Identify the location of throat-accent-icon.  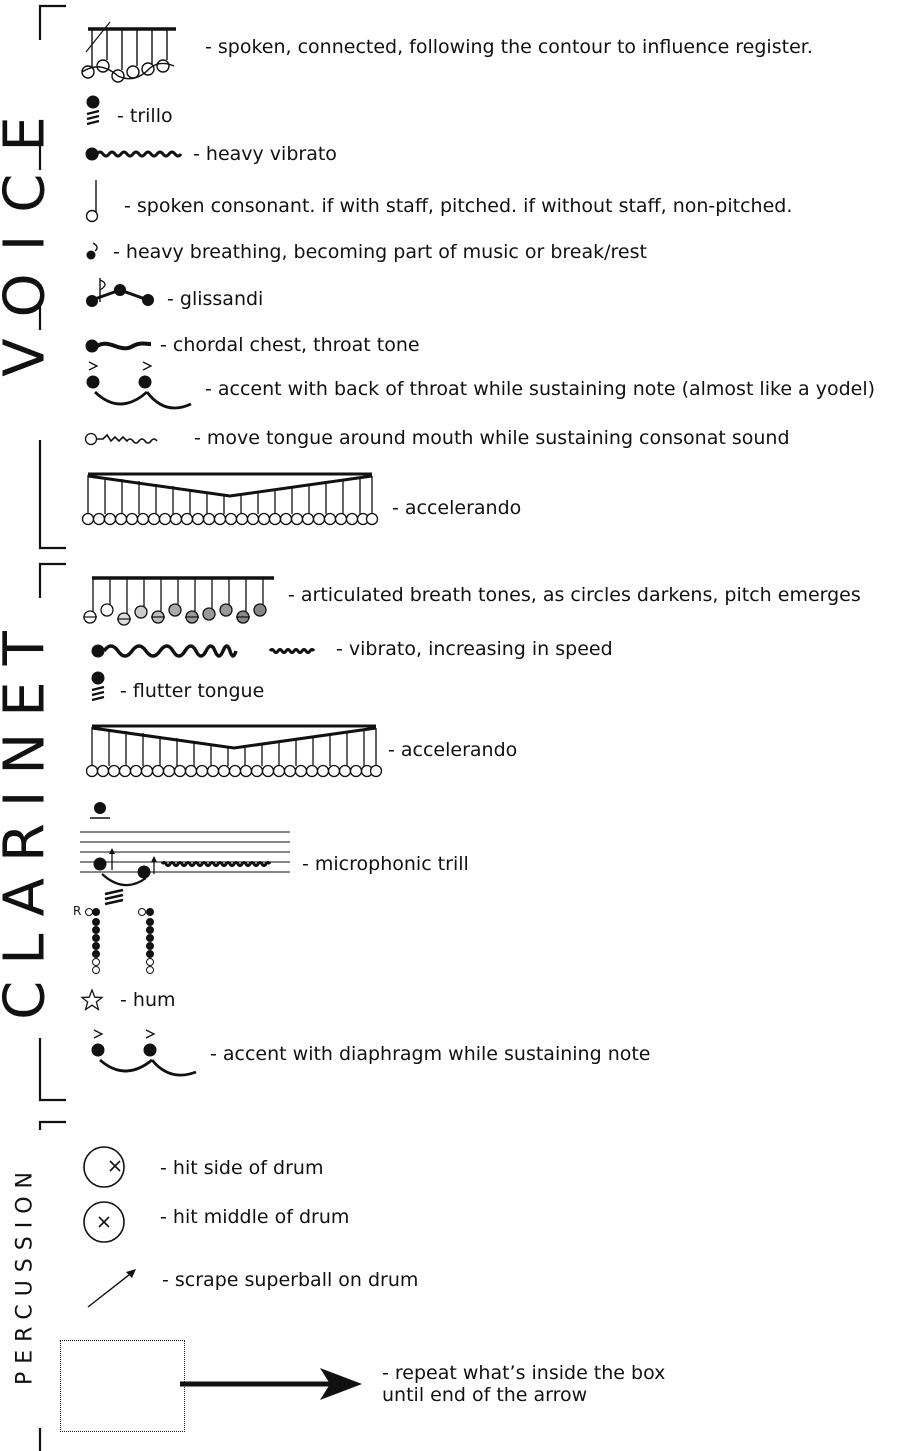
(139, 385).